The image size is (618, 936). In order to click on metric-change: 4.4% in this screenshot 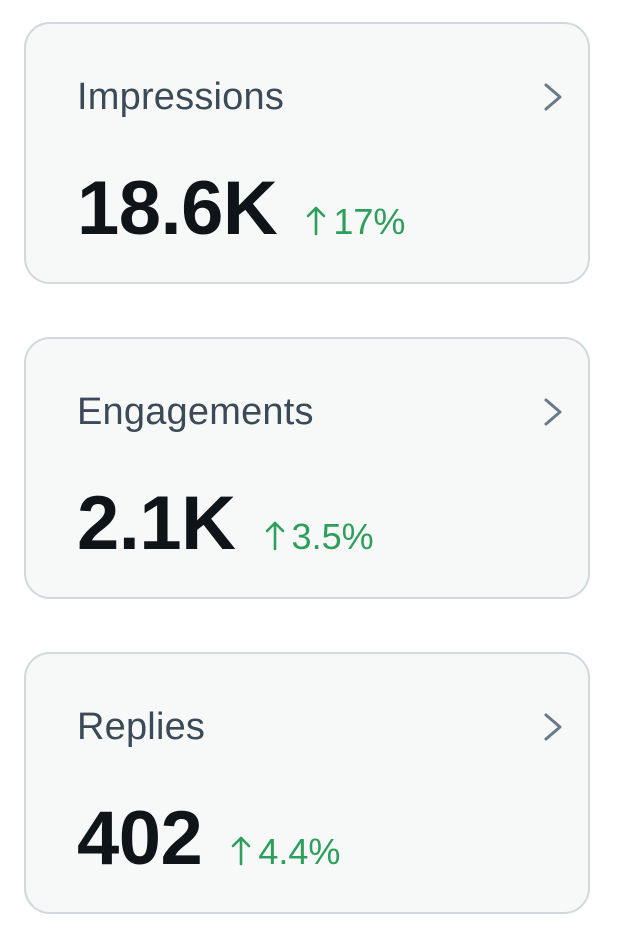, I will do `click(285, 852)`.